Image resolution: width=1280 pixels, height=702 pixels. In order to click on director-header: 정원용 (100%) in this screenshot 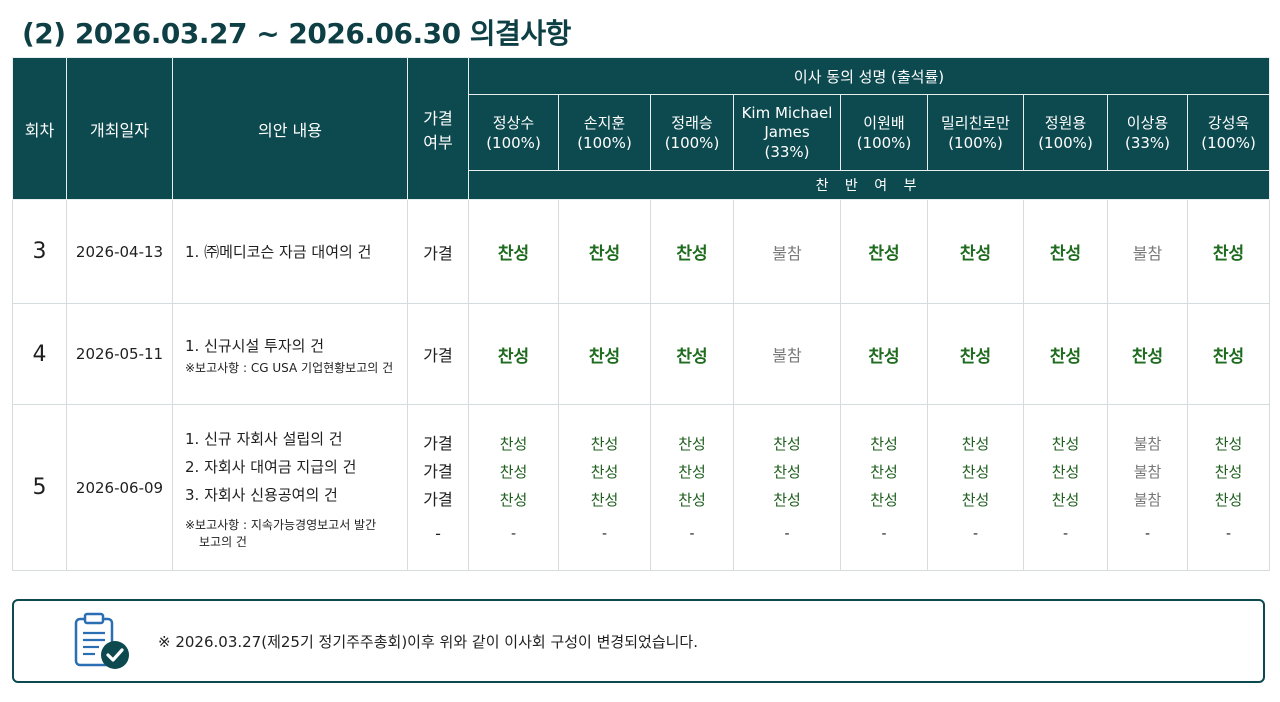, I will do `click(1065, 132)`.